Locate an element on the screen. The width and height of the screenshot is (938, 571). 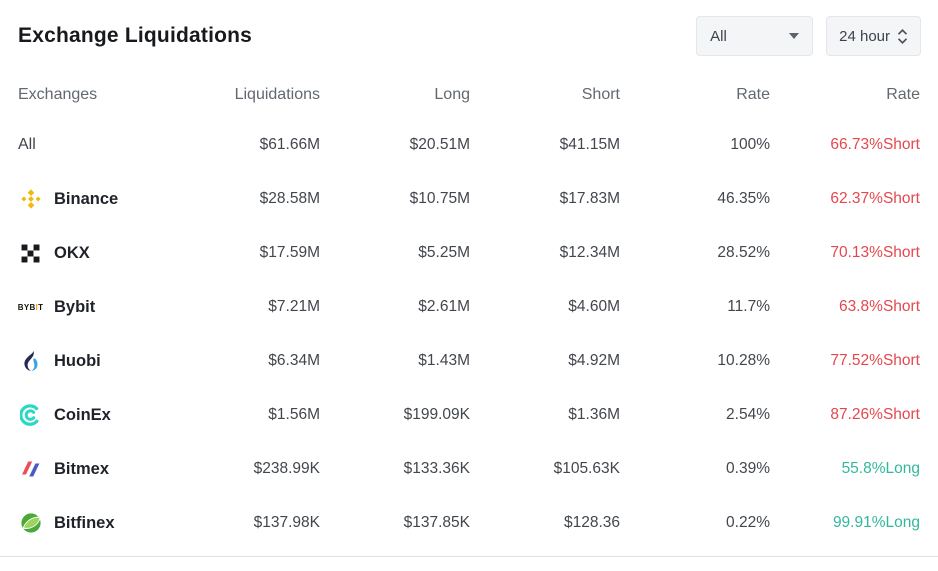
rate-cell: 11.7% is located at coordinates (748, 306).